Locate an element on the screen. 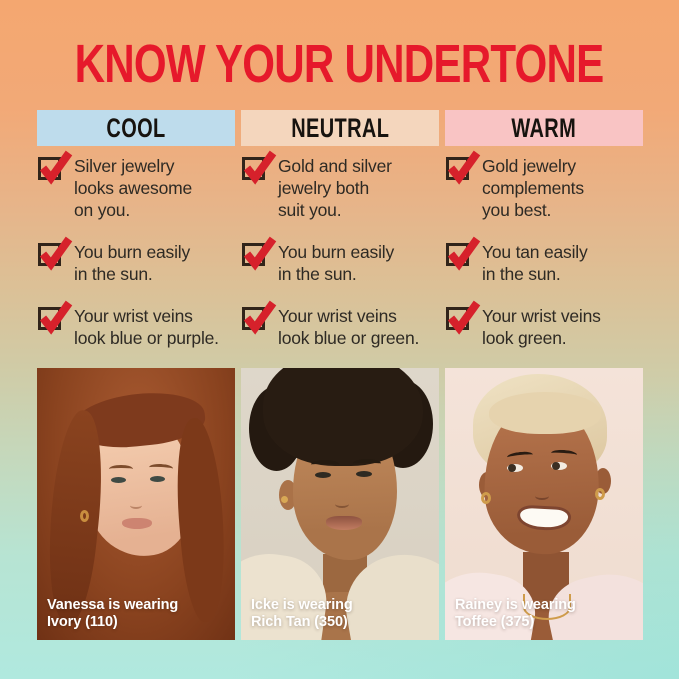 Image resolution: width=679 pixels, height=679 pixels. column-header-cool: COOL is located at coordinates (136, 128).